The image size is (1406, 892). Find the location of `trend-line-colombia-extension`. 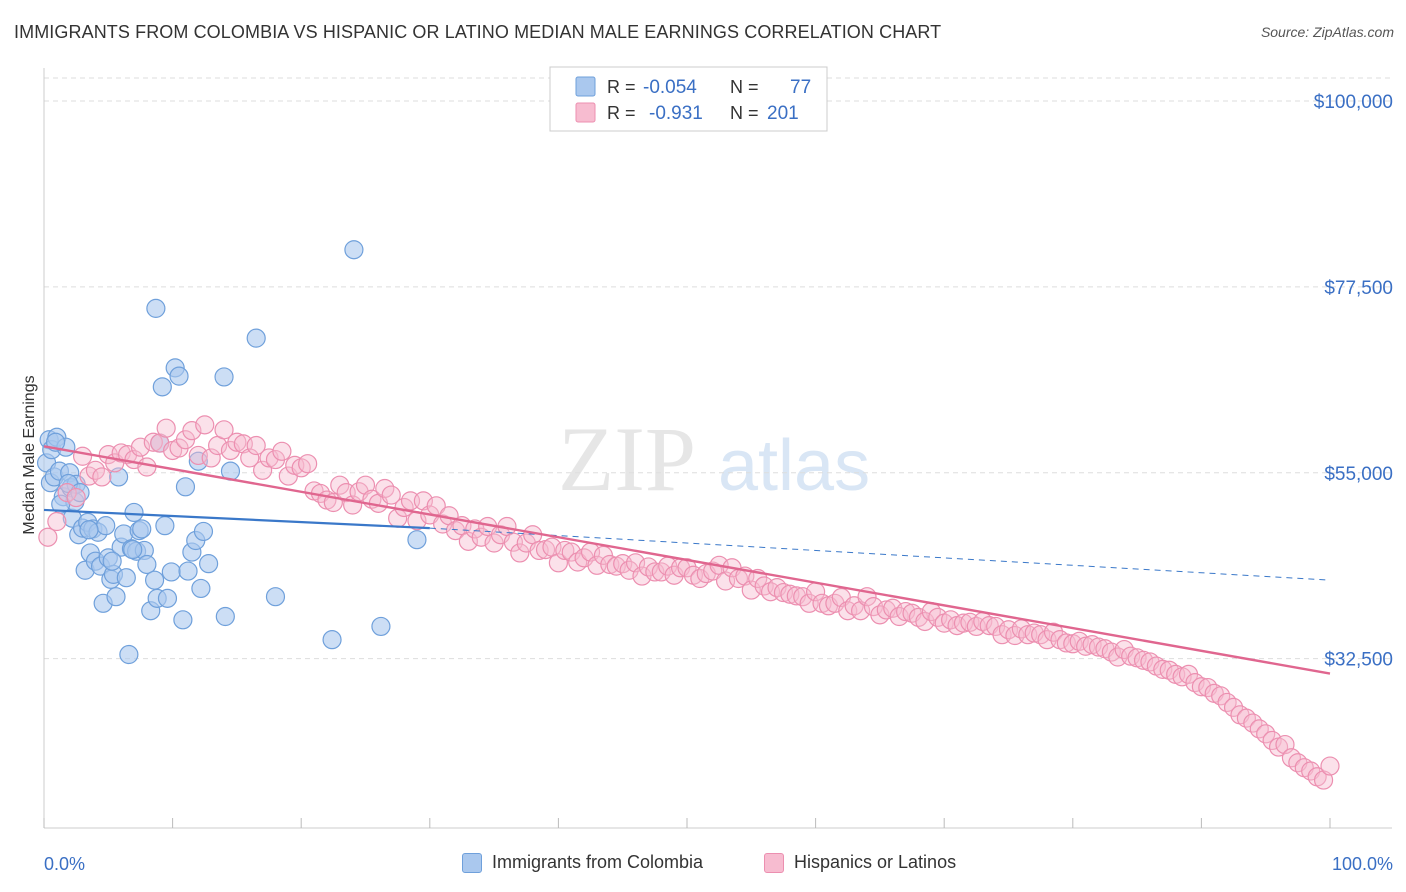

trend-line-colombia-extension is located at coordinates (880, 554).